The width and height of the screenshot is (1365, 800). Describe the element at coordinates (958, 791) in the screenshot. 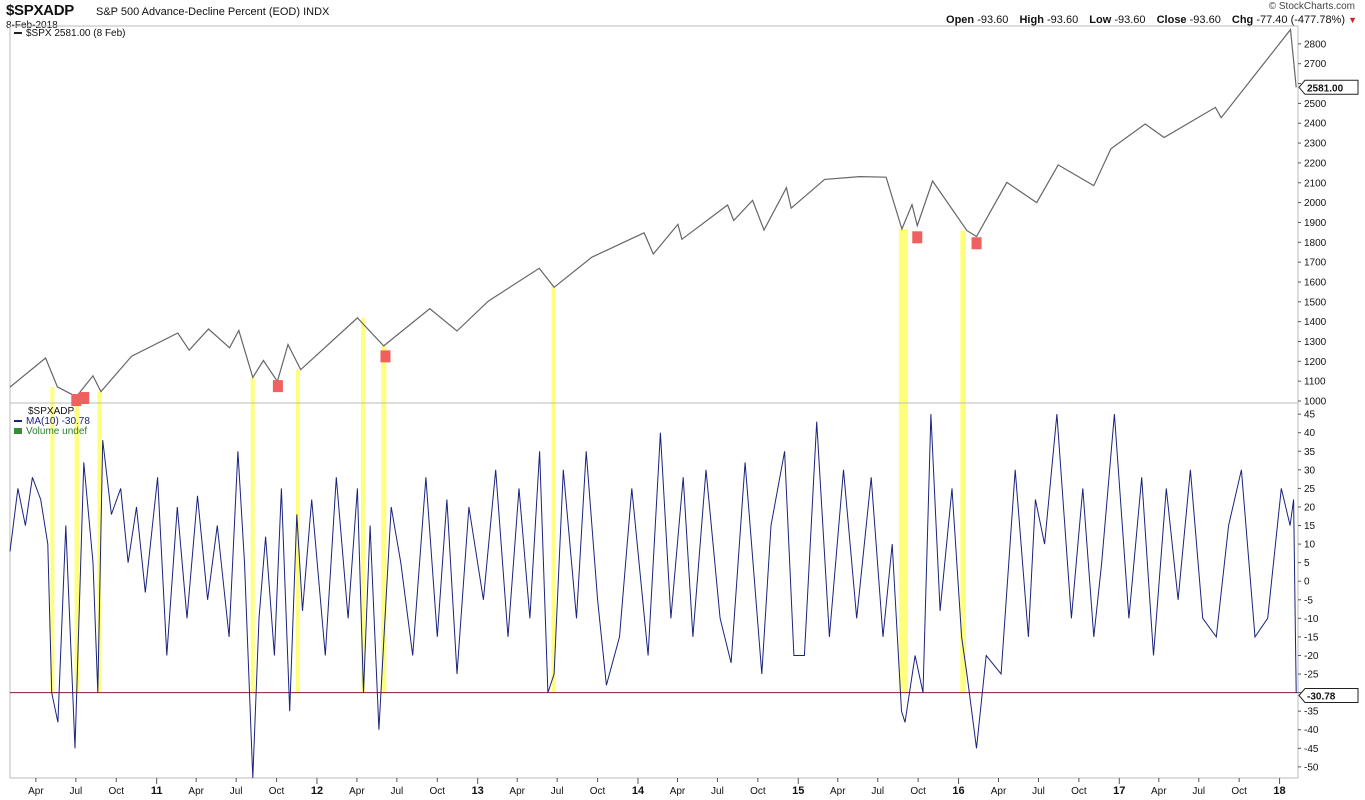

I see `x-tick-label: 16` at that location.